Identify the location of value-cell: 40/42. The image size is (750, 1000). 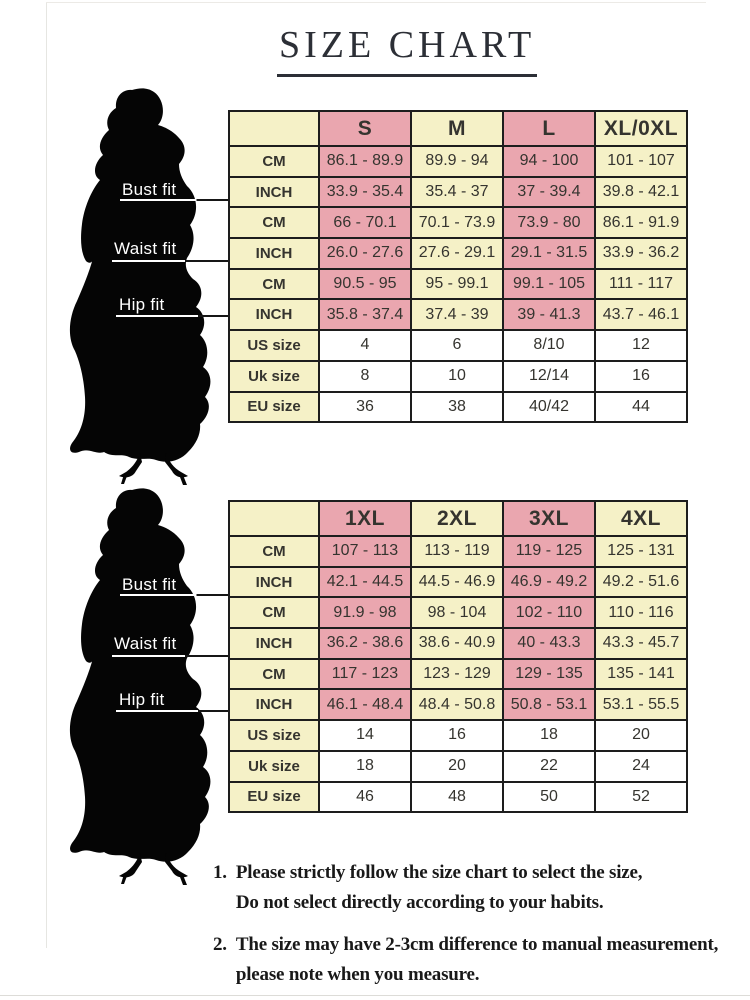
(549, 407).